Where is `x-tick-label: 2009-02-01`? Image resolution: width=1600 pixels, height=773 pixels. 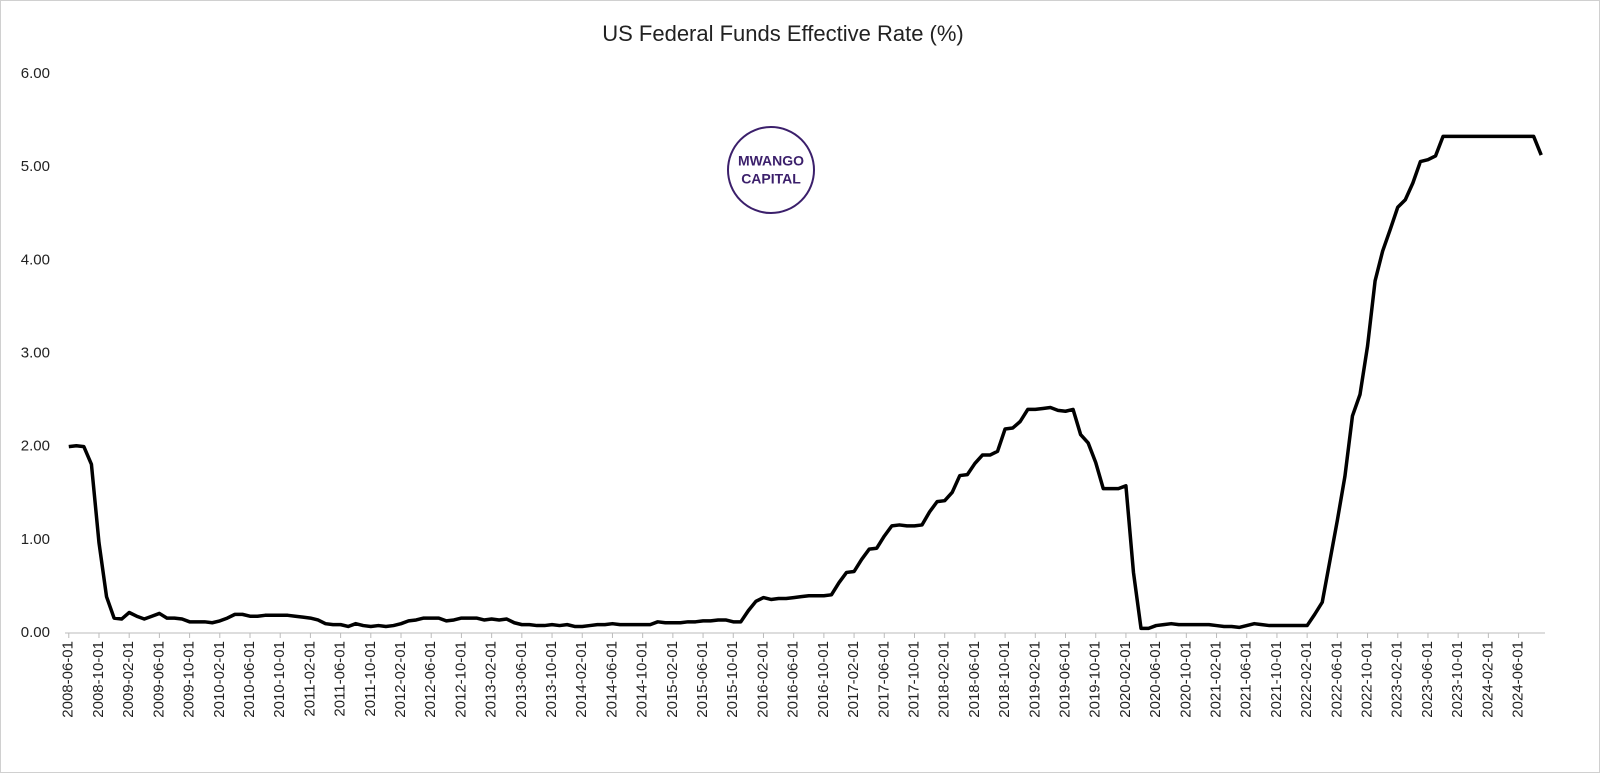 x-tick-label: 2009-02-01 is located at coordinates (128, 679).